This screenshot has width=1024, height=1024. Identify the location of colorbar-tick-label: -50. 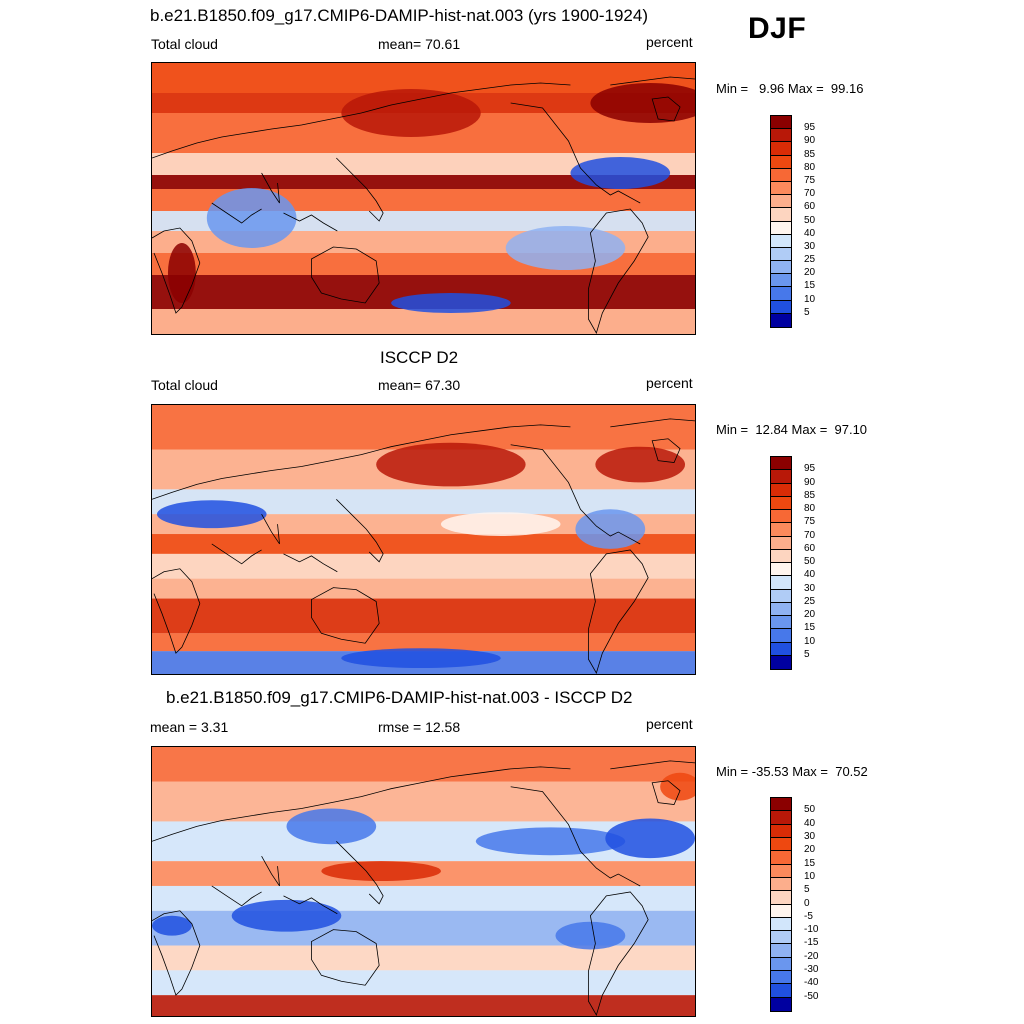
(811, 996).